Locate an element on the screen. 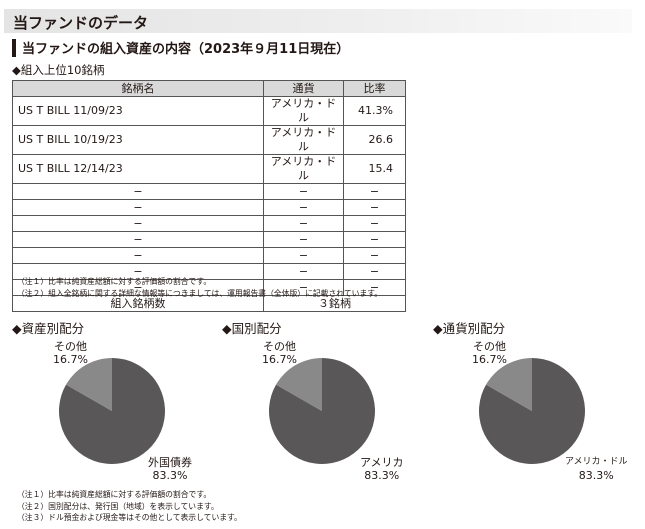  ratio: 41.3% is located at coordinates (374, 111).